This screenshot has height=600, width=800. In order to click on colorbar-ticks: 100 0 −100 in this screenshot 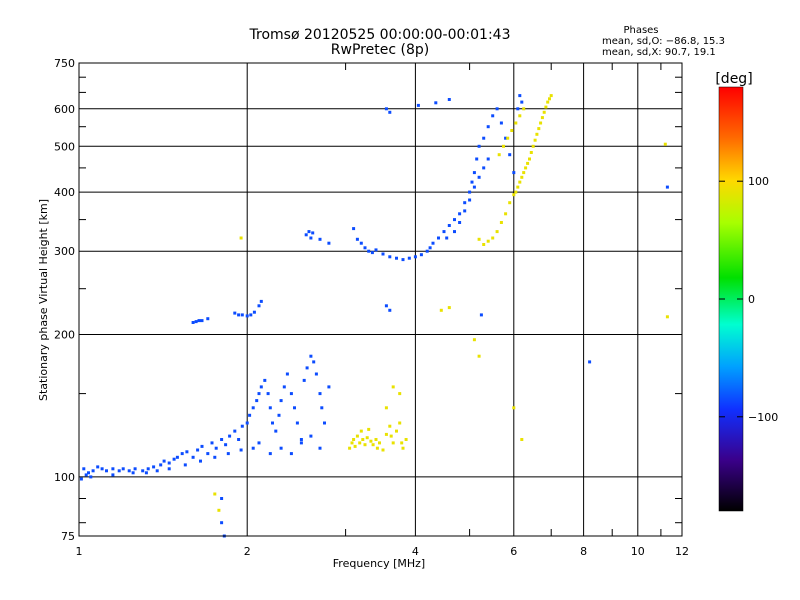, I will do `click(748, 299)`.